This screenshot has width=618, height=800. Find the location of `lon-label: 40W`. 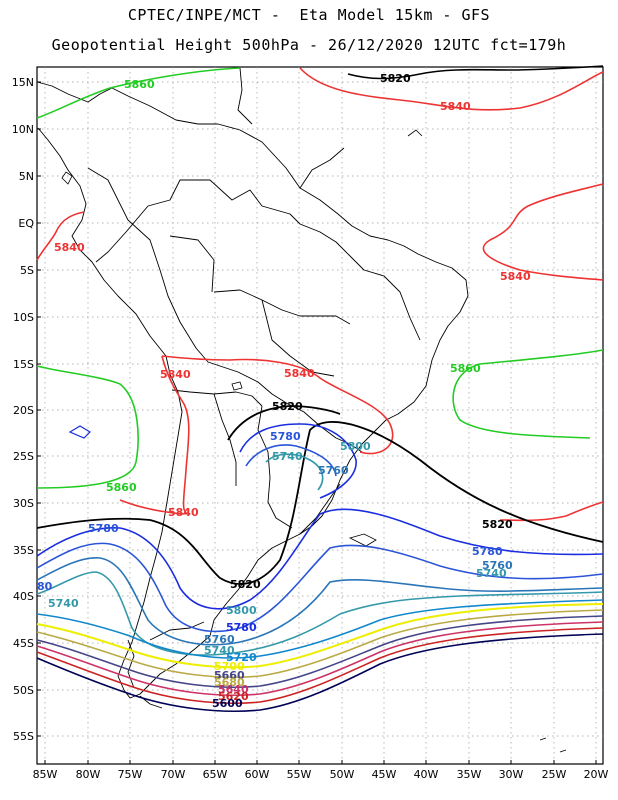

lon-label: 40W is located at coordinates (426, 774).